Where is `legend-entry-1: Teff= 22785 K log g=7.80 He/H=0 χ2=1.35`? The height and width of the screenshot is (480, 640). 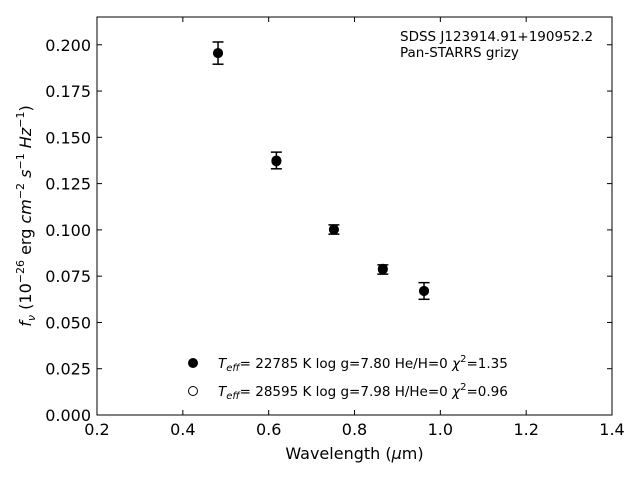 legend-entry-1: Teff= 22785 K log g=7.80 He/H=0 χ2=1.35 is located at coordinates (363, 364).